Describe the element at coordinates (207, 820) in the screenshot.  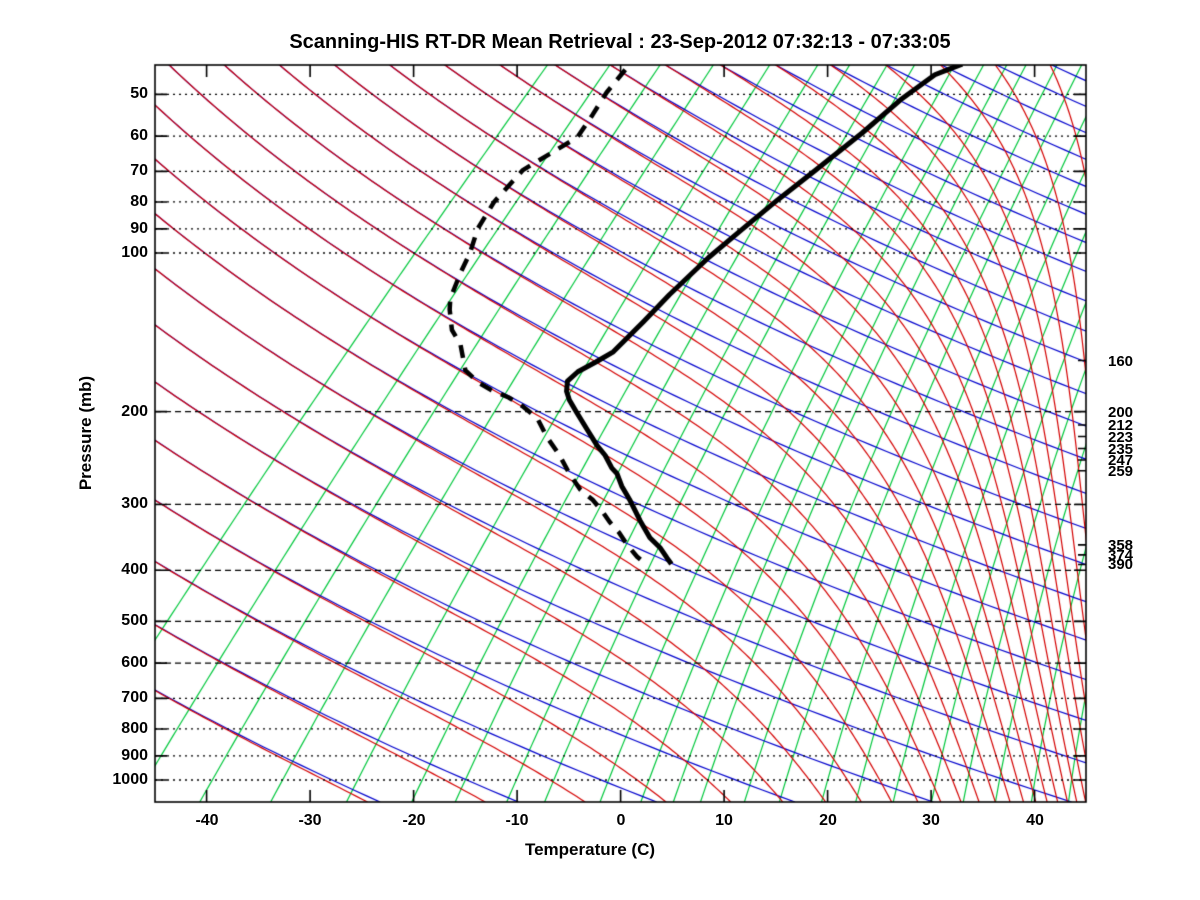
I see `temperature-tick-label--40: -40` at that location.